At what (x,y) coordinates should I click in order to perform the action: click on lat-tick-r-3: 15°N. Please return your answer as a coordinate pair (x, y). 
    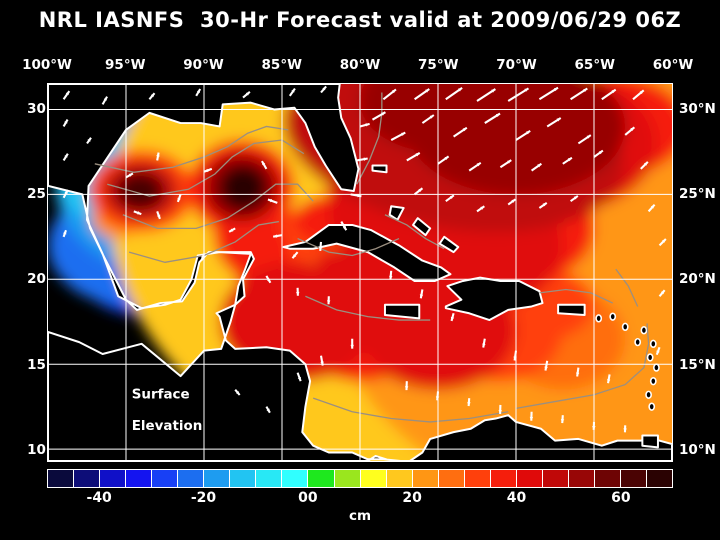
    Looking at the image, I should click on (697, 364).